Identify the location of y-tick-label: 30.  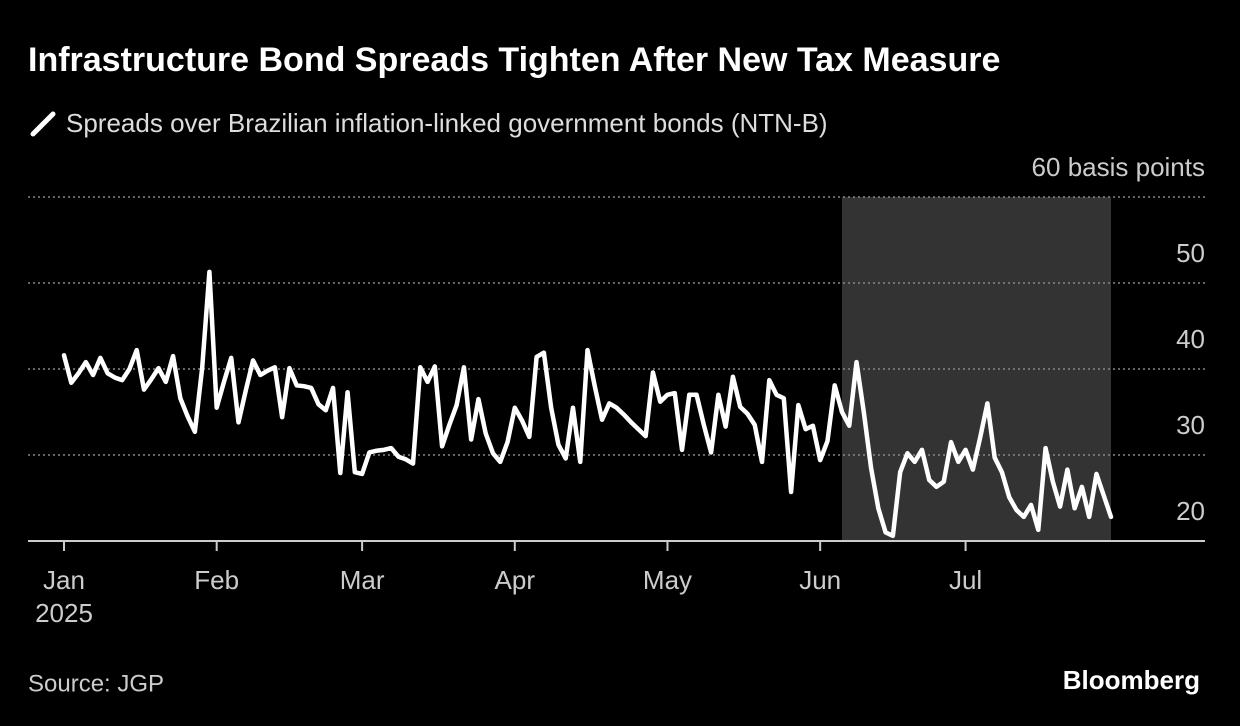
(1190, 425).